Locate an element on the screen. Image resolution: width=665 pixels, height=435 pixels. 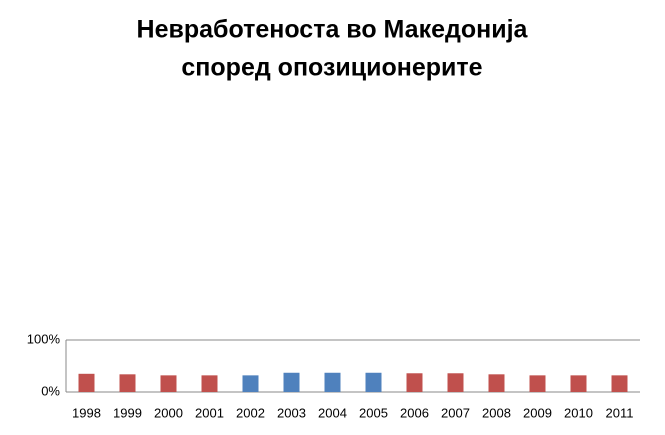
x-tick-label: 2006 is located at coordinates (414, 412).